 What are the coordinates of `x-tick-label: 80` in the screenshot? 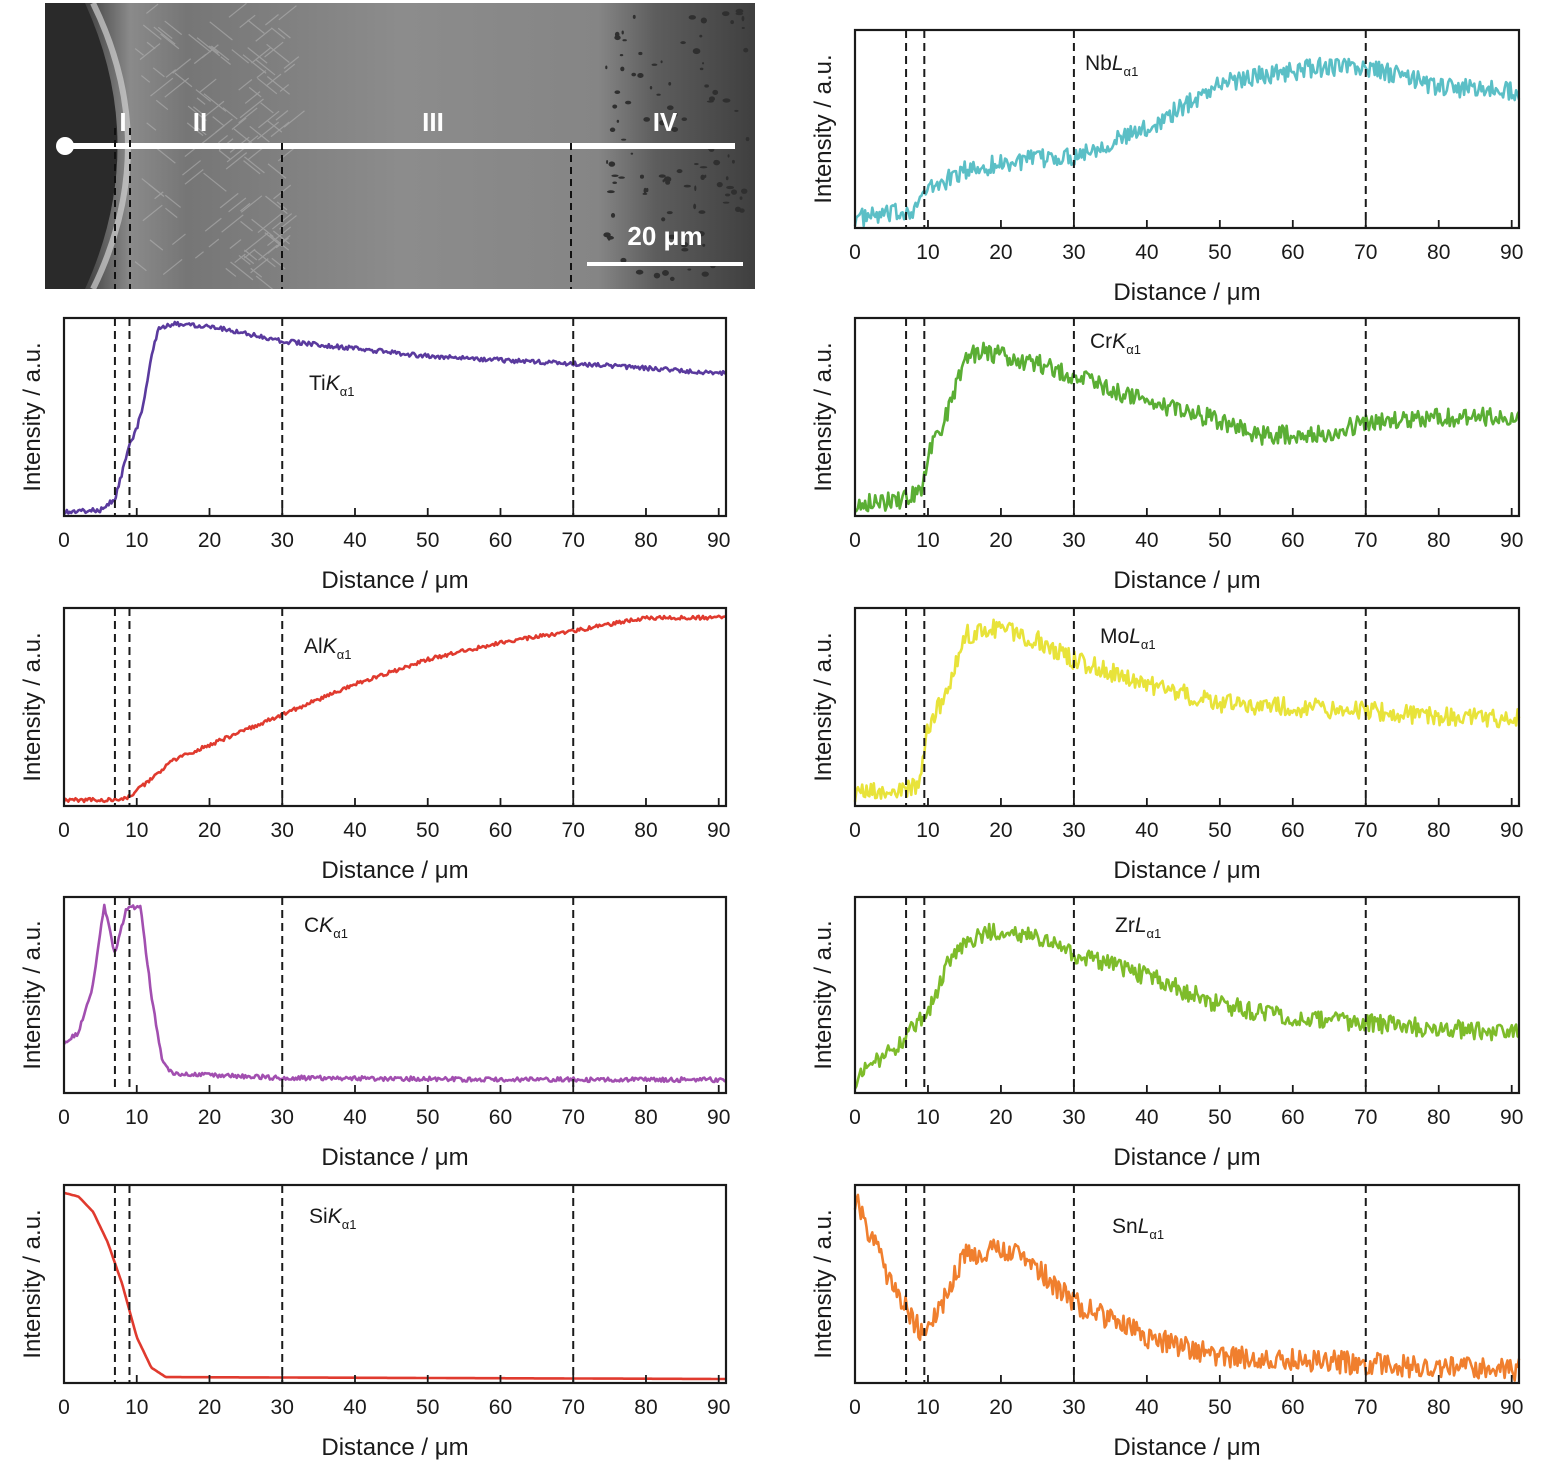 It's located at (1438, 540).